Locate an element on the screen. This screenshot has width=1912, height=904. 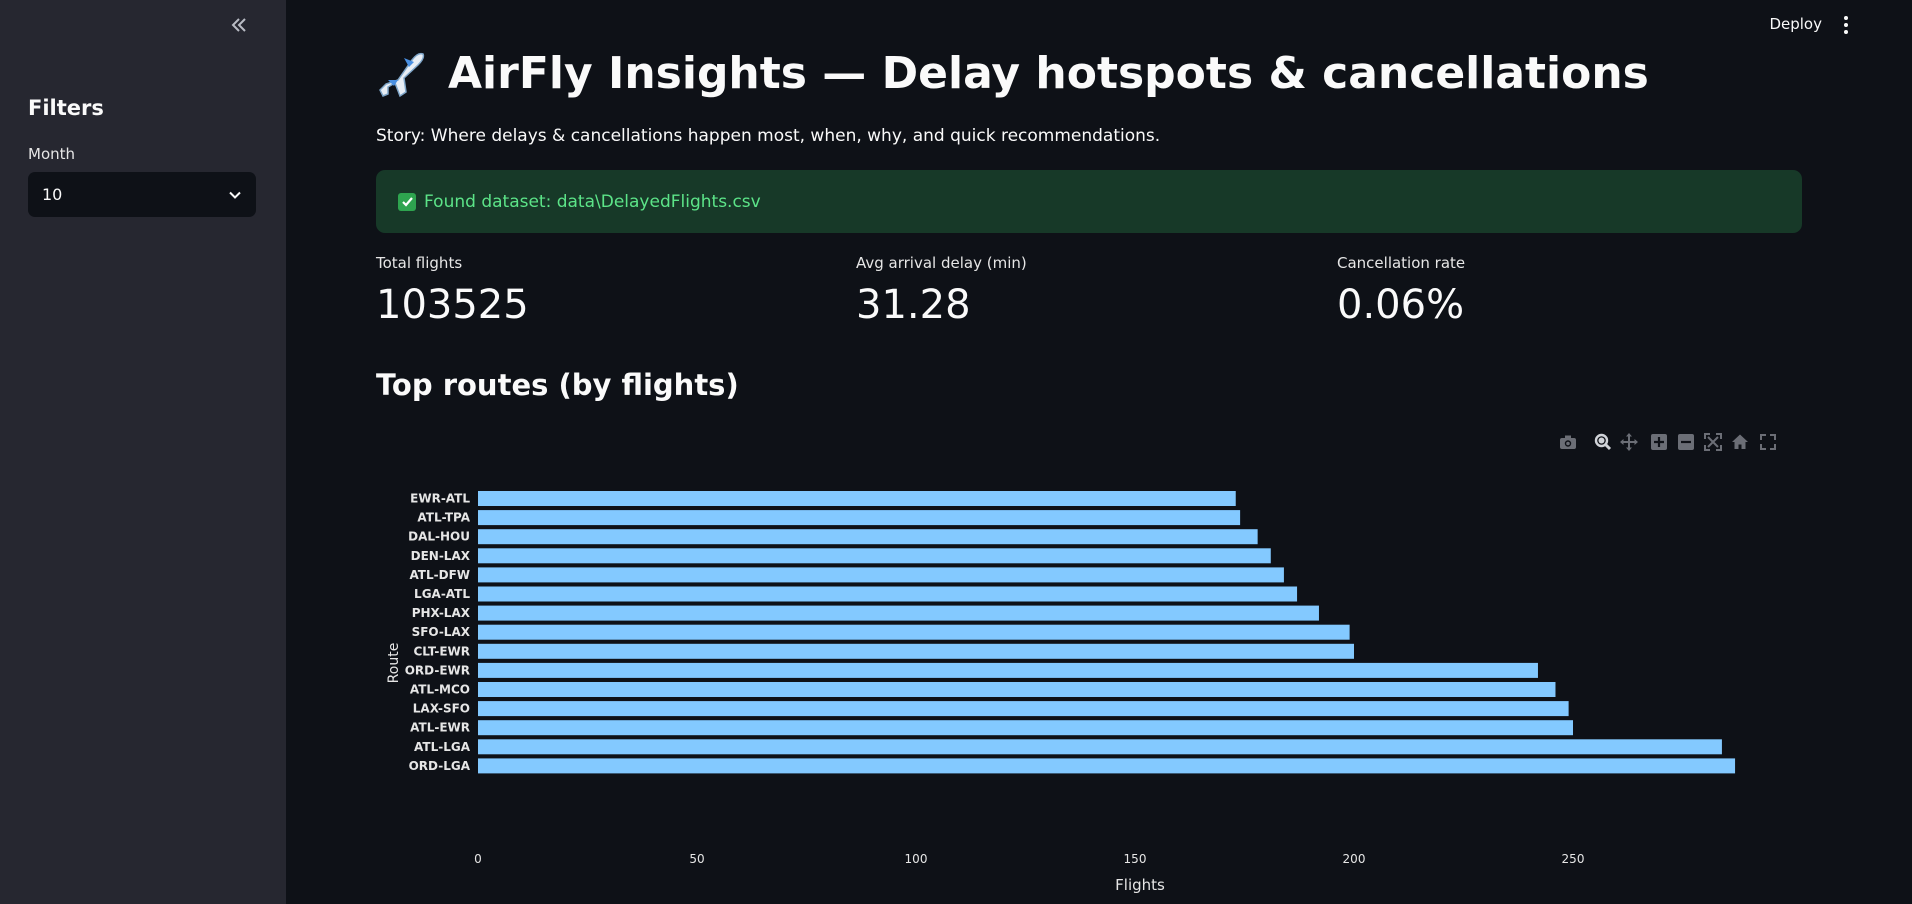
y-tick-label: ATL-TPA is located at coordinates (443, 518).